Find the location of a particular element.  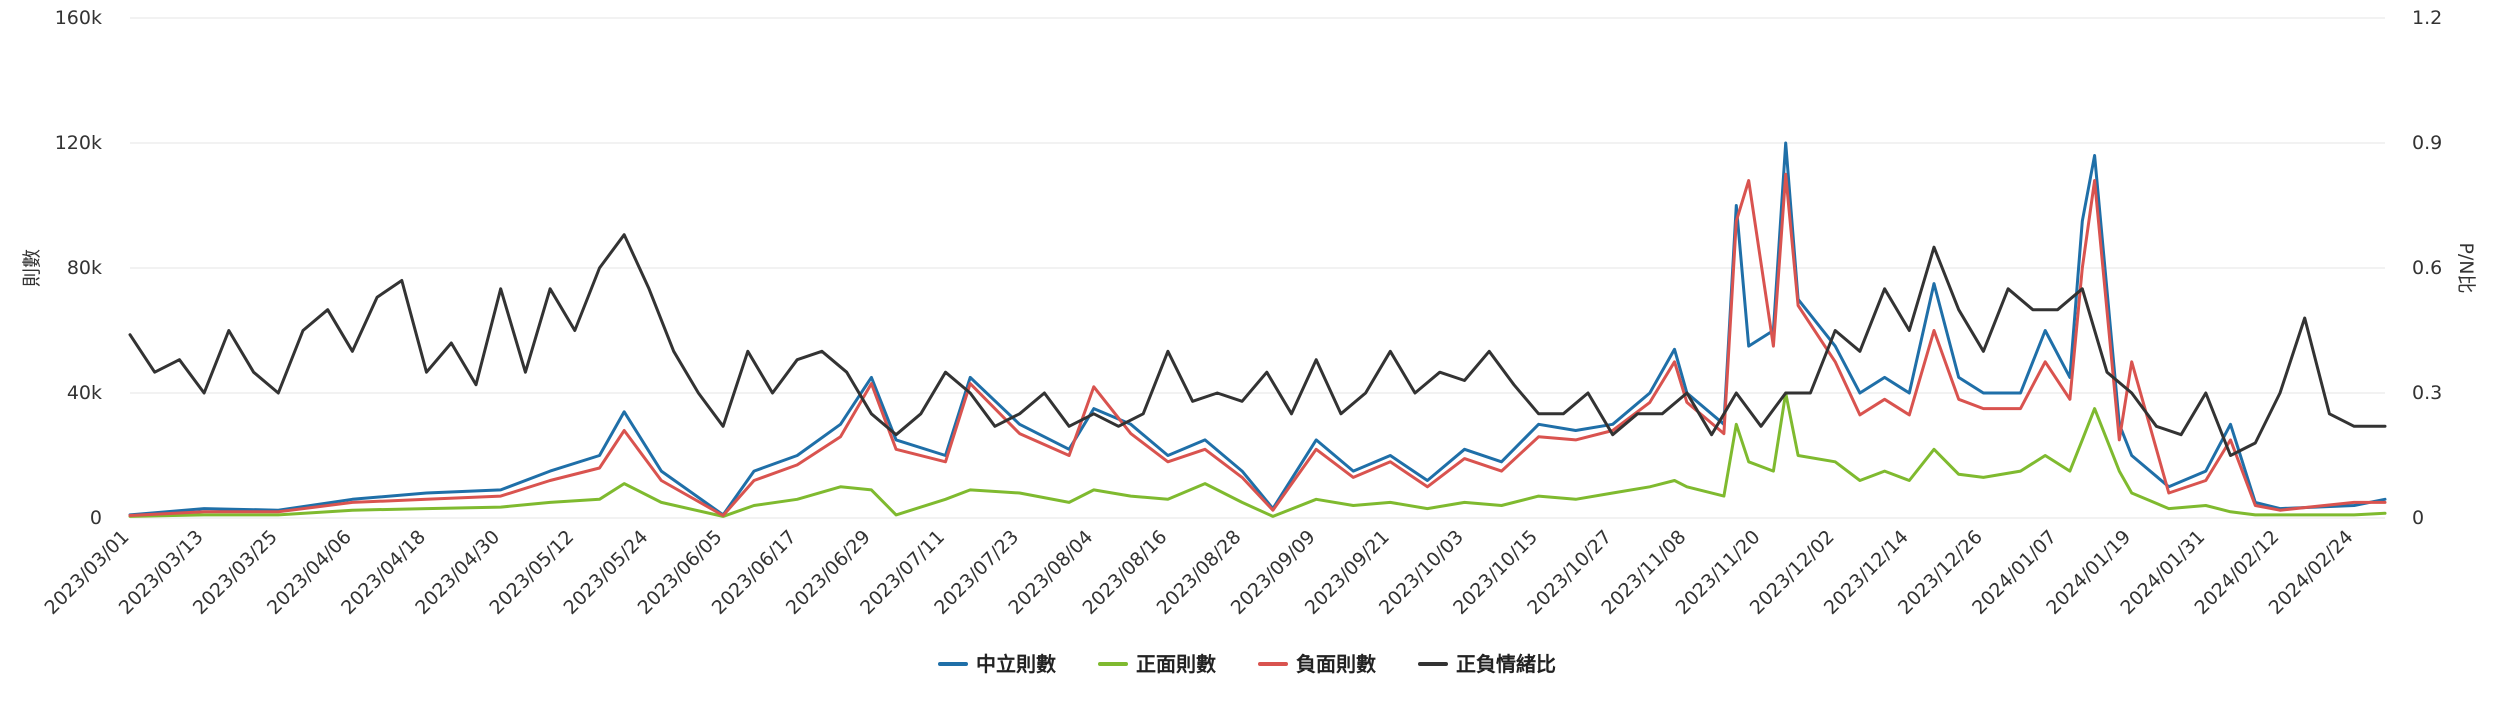

right-tick-label: 0.9 is located at coordinates (2427, 143).